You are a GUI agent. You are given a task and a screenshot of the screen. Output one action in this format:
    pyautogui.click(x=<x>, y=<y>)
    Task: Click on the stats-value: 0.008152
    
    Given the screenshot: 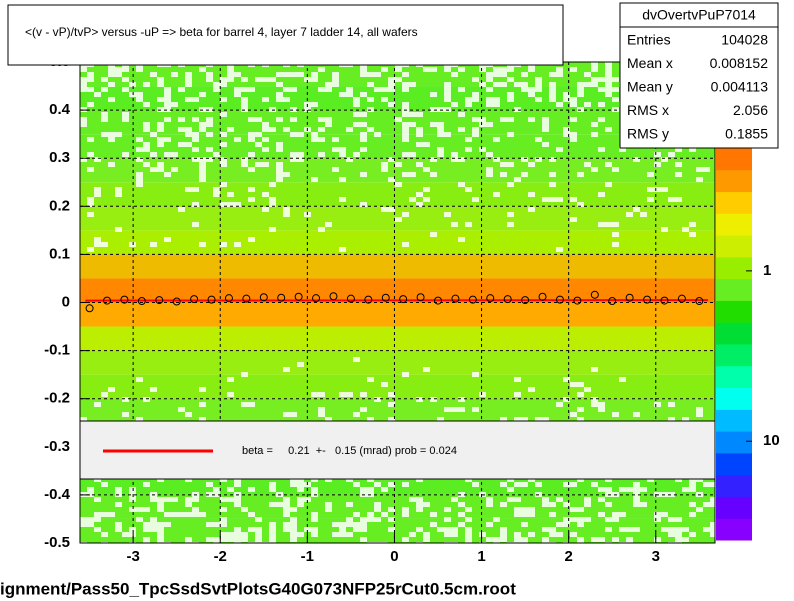 What is the action you would take?
    pyautogui.click(x=739, y=63)
    